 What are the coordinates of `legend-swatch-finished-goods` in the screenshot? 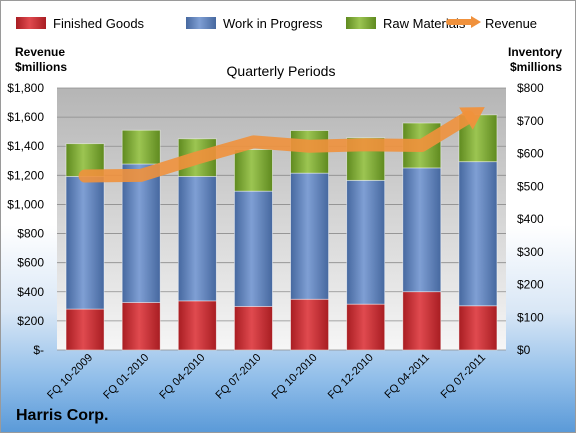 It's located at (31, 23).